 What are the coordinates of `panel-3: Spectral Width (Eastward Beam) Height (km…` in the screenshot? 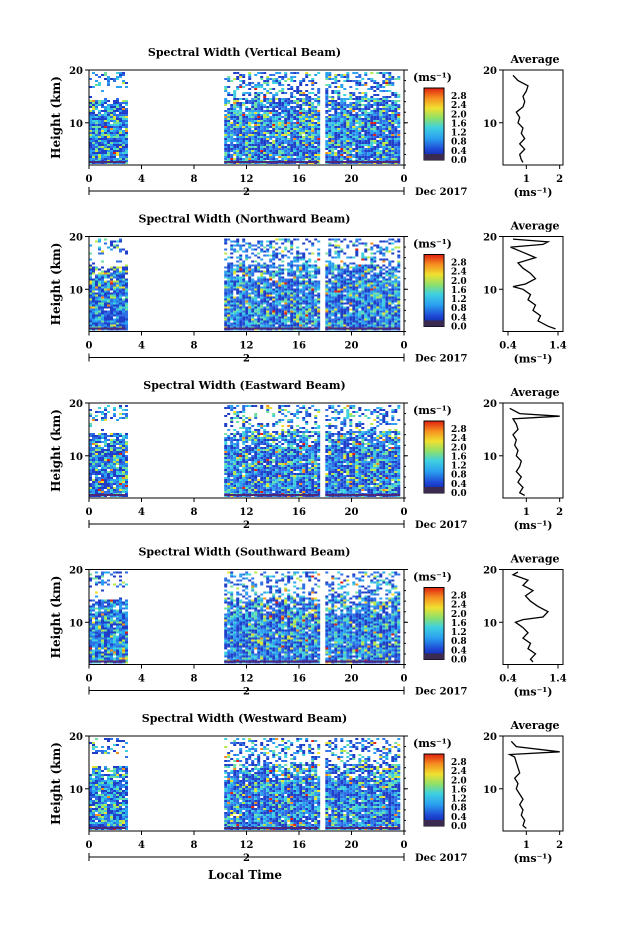 It's located at (306, 455).